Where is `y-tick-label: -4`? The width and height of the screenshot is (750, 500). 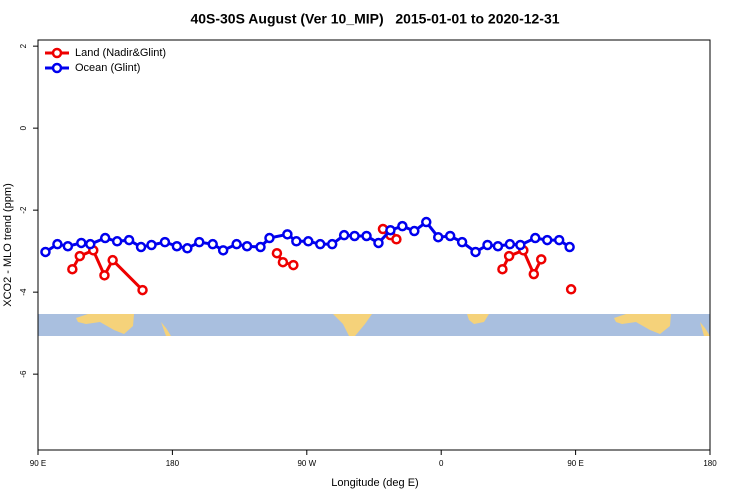
y-tick-label: -4 is located at coordinates (23, 292).